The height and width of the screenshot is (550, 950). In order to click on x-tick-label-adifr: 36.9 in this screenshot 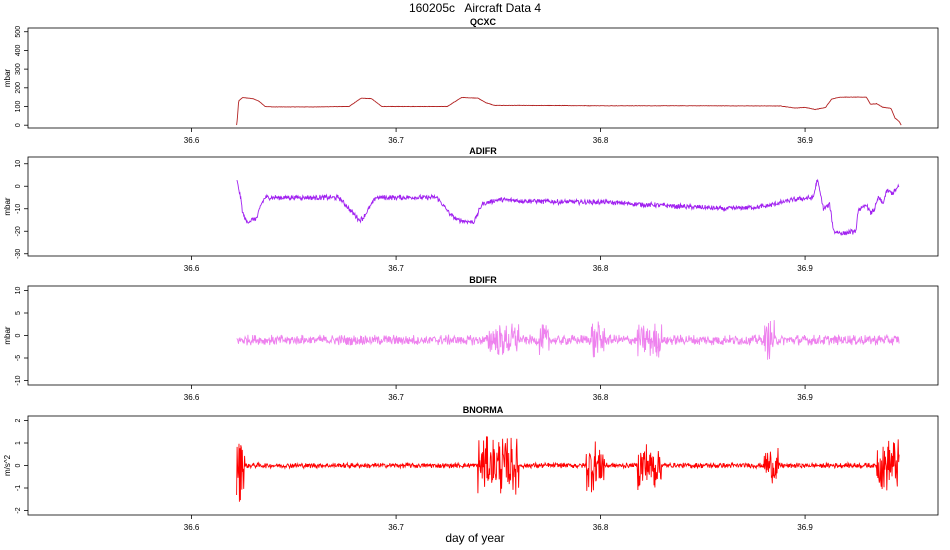, I will do `click(805, 268)`.